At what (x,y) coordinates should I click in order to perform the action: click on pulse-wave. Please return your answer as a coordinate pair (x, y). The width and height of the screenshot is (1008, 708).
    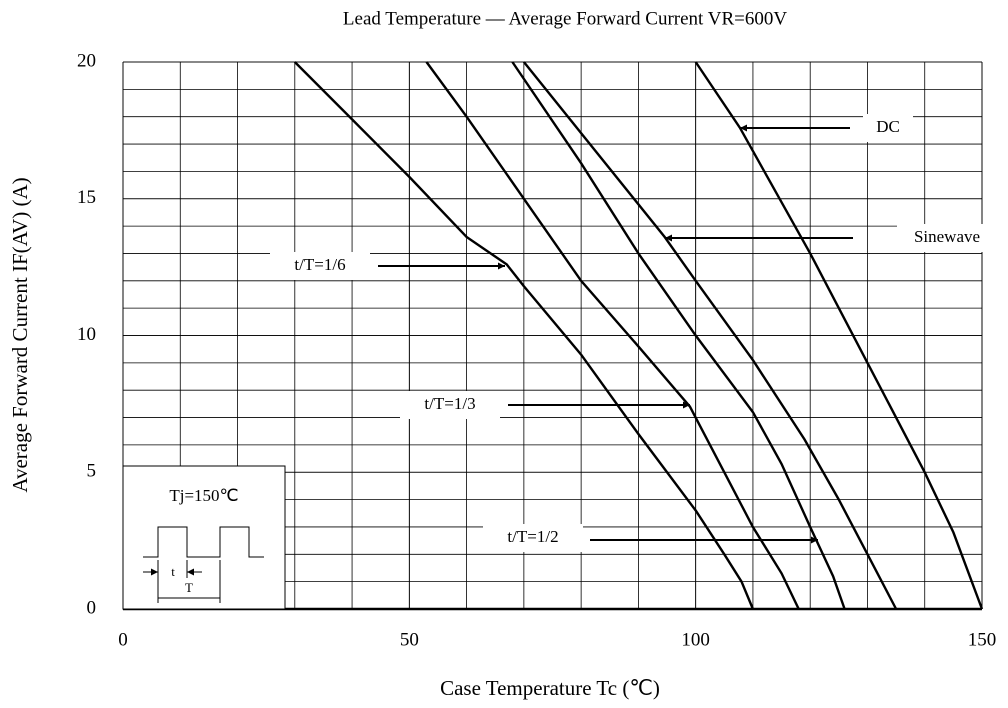
    Looking at the image, I should click on (203, 542).